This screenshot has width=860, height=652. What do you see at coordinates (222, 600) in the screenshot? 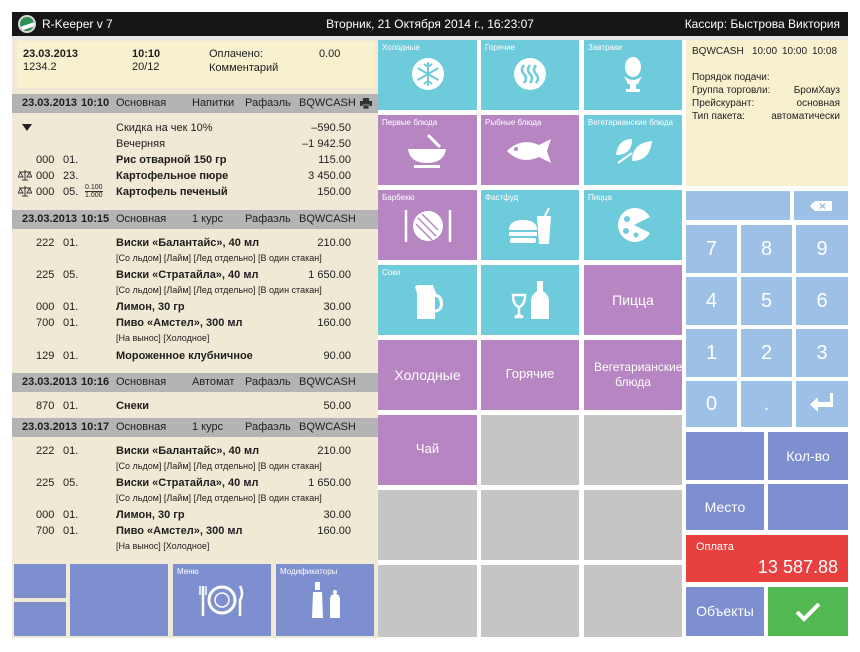
I see `menu-button: Меню` at bounding box center [222, 600].